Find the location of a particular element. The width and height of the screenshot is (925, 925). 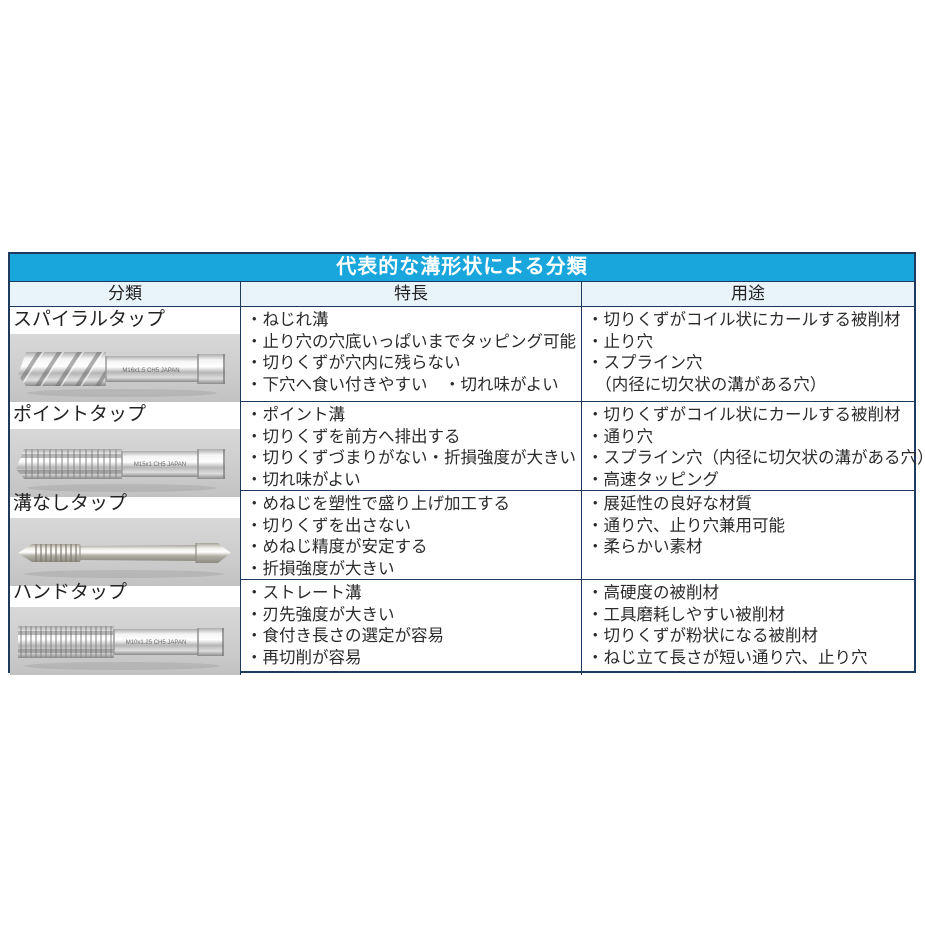

features-cell: ・ストレート溝 ・刃先強度が大きい ・食付き長さの選定が容易 ・再切削が容易 is located at coordinates (410, 627).